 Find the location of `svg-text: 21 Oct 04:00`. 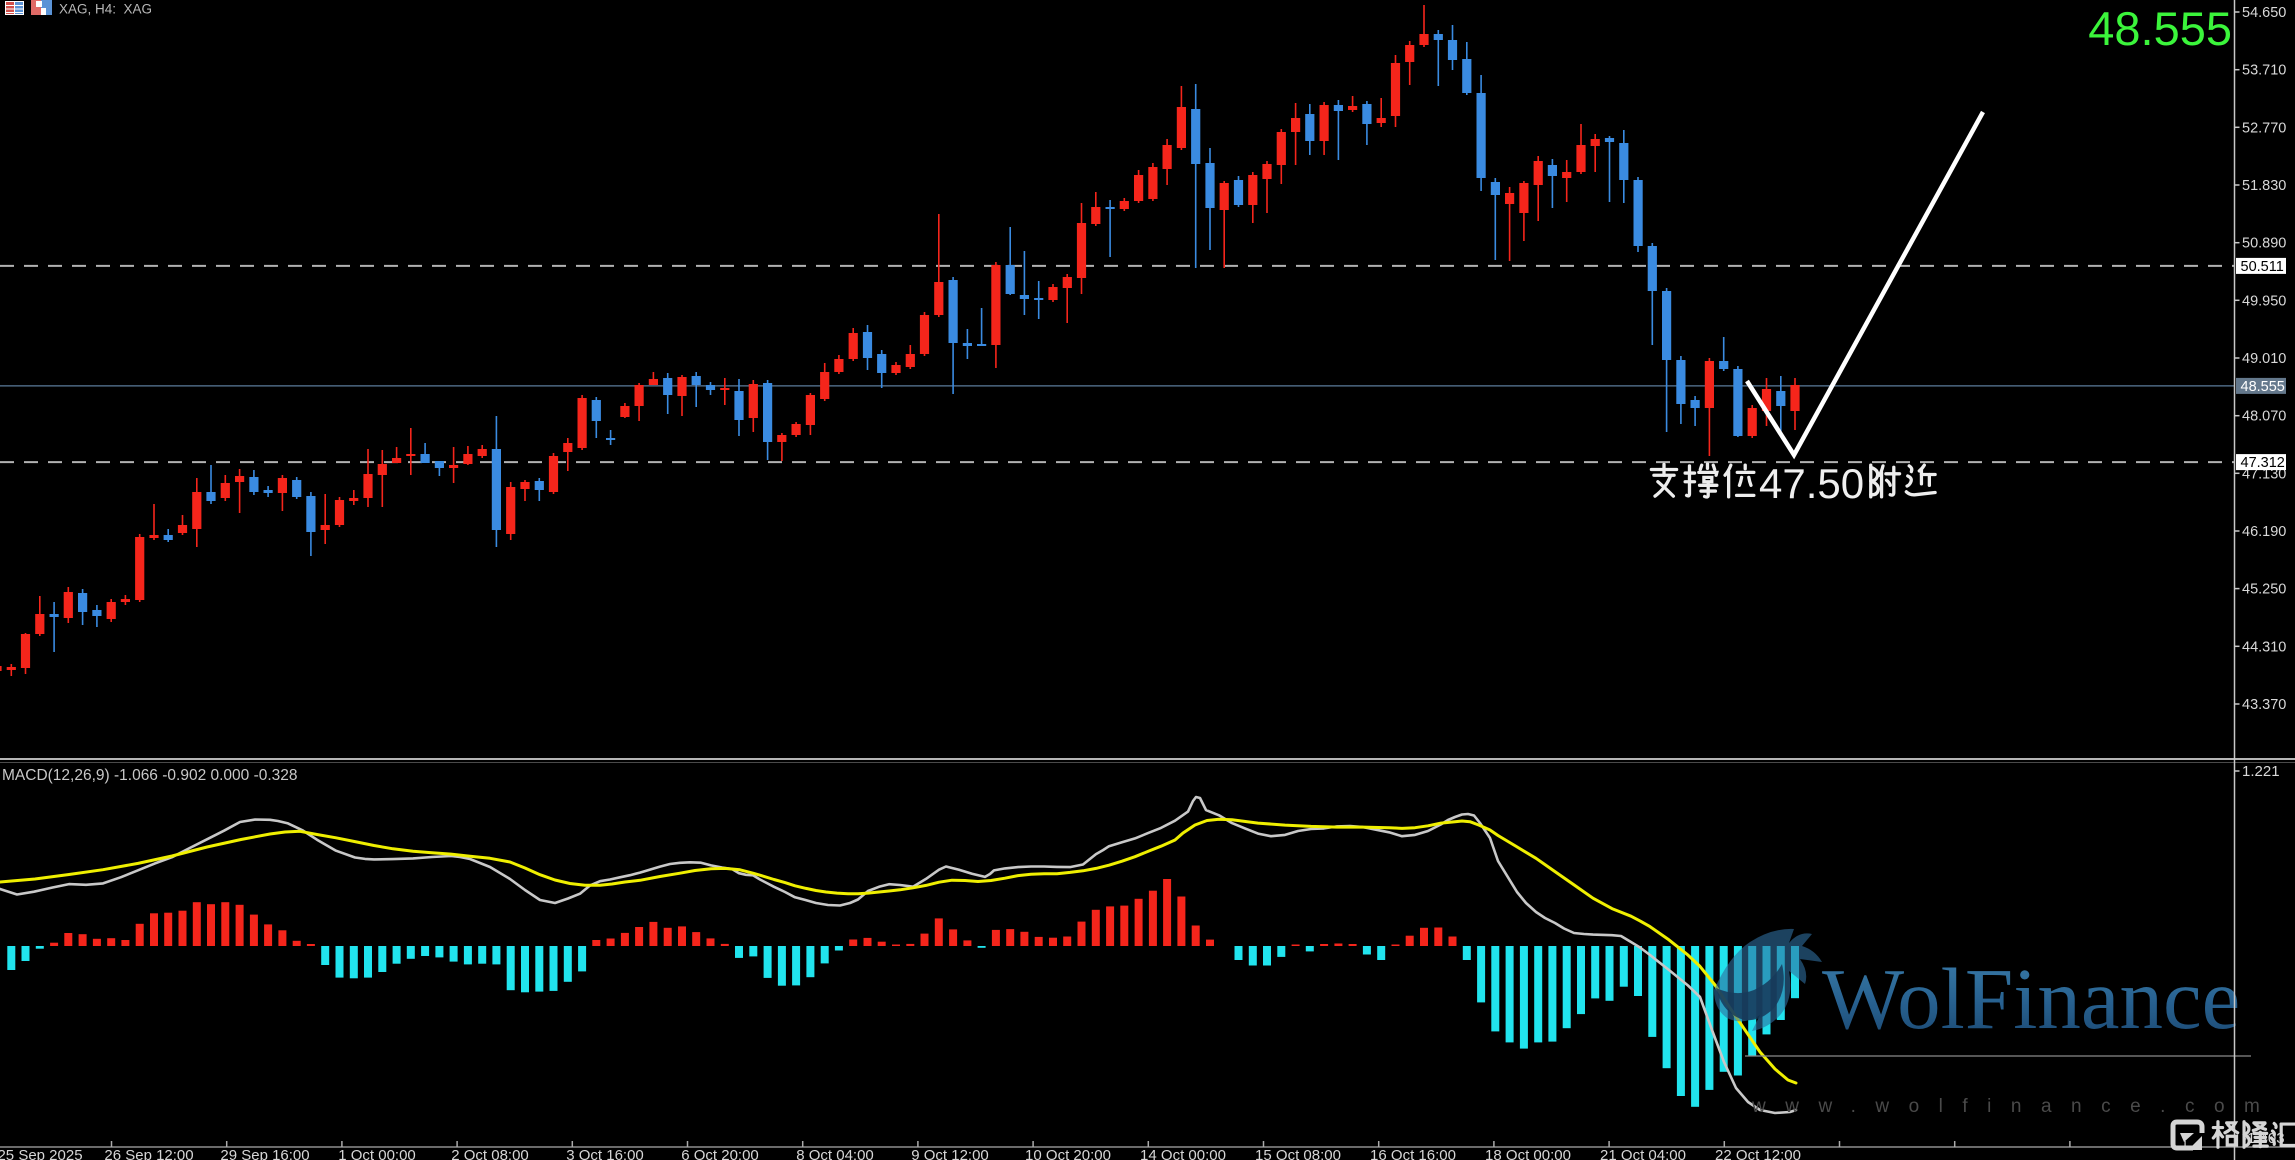

svg-text: 21 Oct 04:00 is located at coordinates (1643, 1153).